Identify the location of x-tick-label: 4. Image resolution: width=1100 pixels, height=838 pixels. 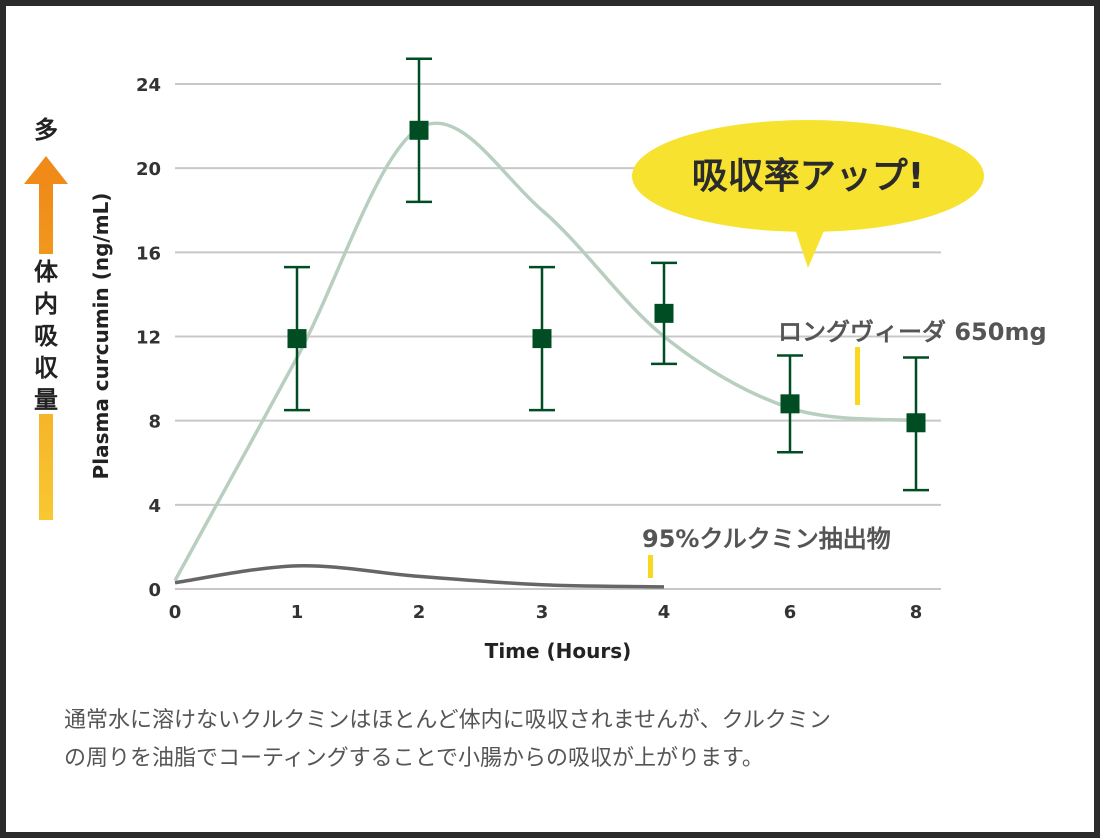
(664, 612).